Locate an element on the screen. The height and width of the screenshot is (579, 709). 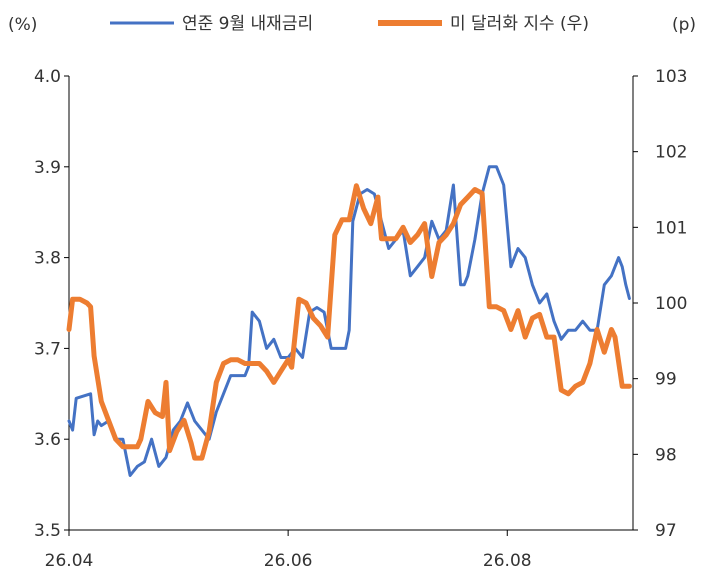
left-tick-label: 3.9 is located at coordinates (47, 168).